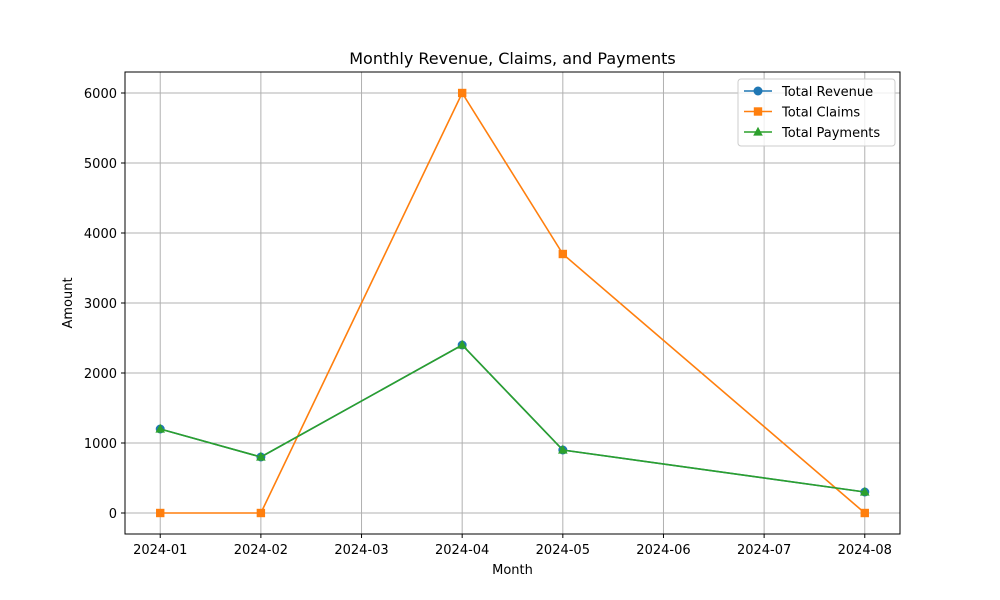 The height and width of the screenshot is (600, 1000). What do you see at coordinates (100, 234) in the screenshot?
I see `y-tick-label: 4000` at bounding box center [100, 234].